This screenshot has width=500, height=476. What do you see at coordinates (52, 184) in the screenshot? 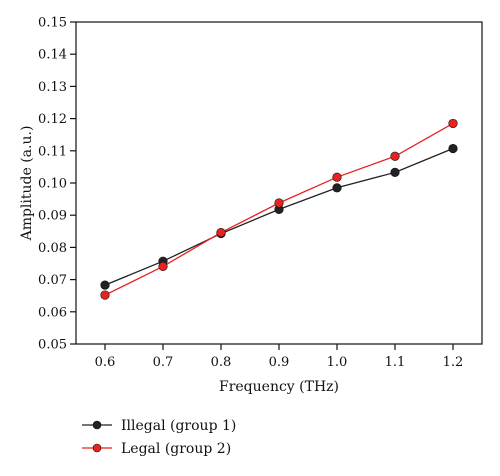
I see `y-tick-label: 0.10` at bounding box center [52, 184].